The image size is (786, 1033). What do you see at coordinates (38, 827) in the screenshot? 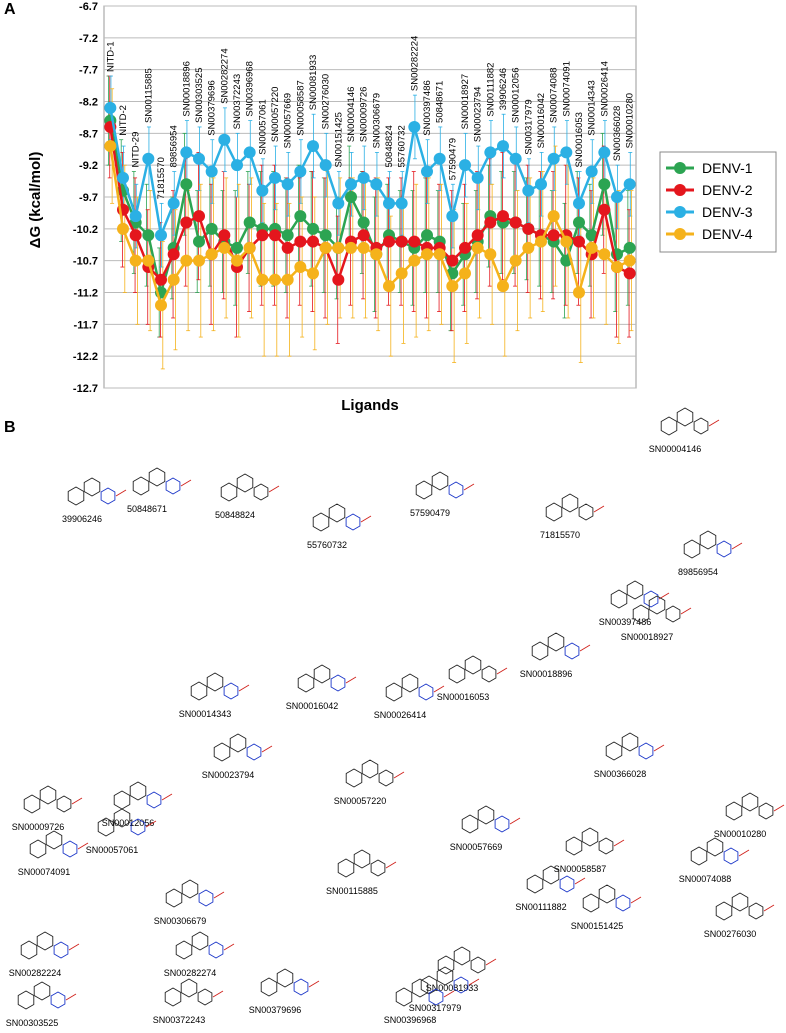
I see `compound-label: SN00009726` at bounding box center [38, 827].